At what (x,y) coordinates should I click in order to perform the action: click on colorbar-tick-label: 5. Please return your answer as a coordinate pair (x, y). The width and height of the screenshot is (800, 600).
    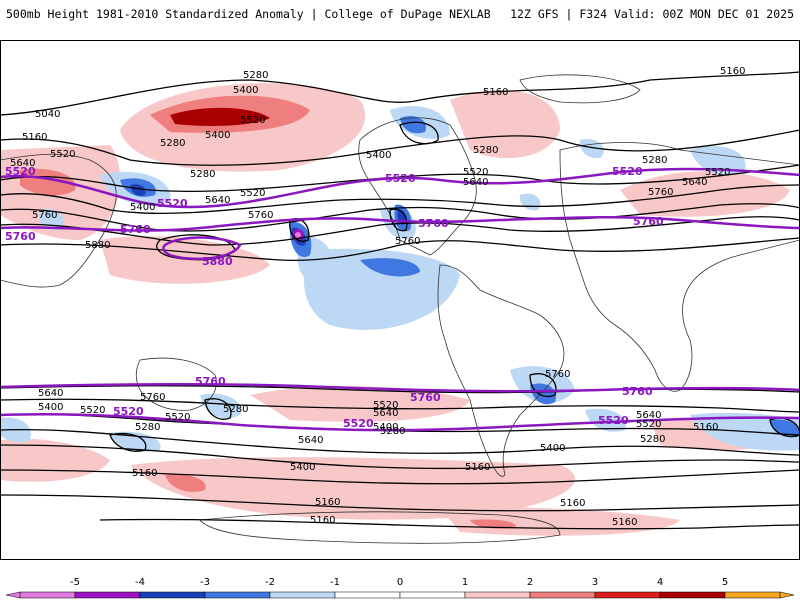
    Looking at the image, I should click on (725, 582).